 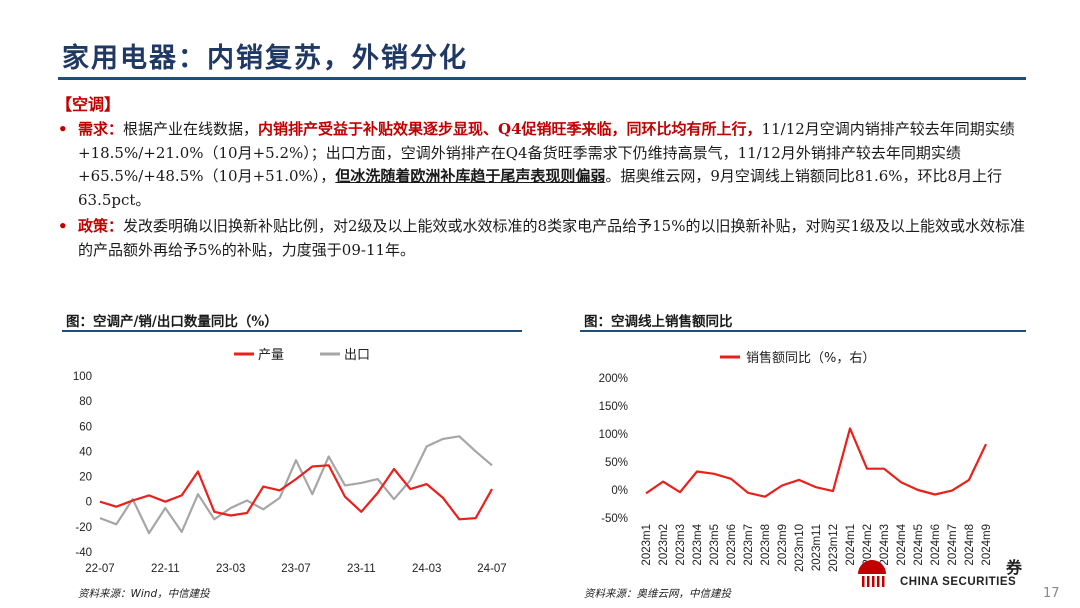 What do you see at coordinates (144, 594) in the screenshot?
I see `left-chart-source: 资料来源：Wind，中信建投` at bounding box center [144, 594].